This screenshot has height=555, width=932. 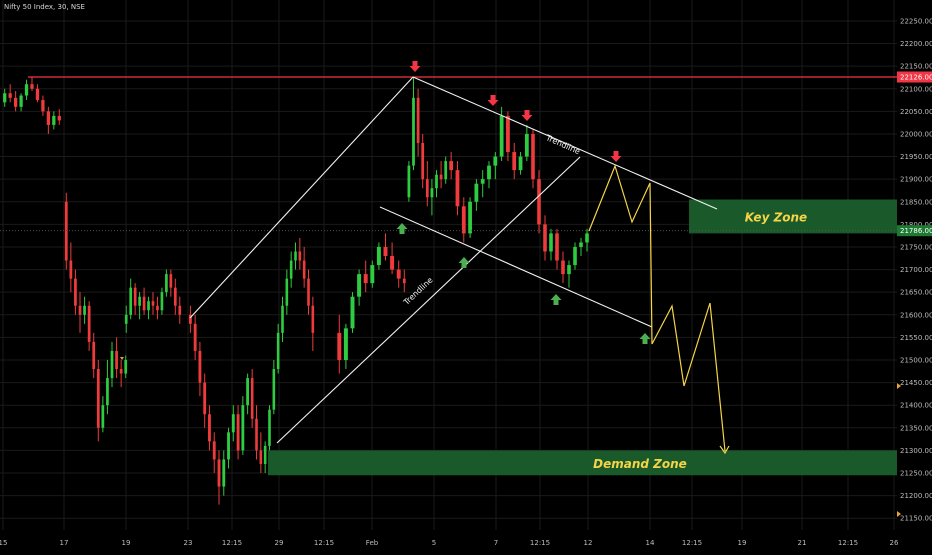 What do you see at coordinates (916, 67) in the screenshot?
I see `y-tick-label: 22150.00` at bounding box center [916, 67].